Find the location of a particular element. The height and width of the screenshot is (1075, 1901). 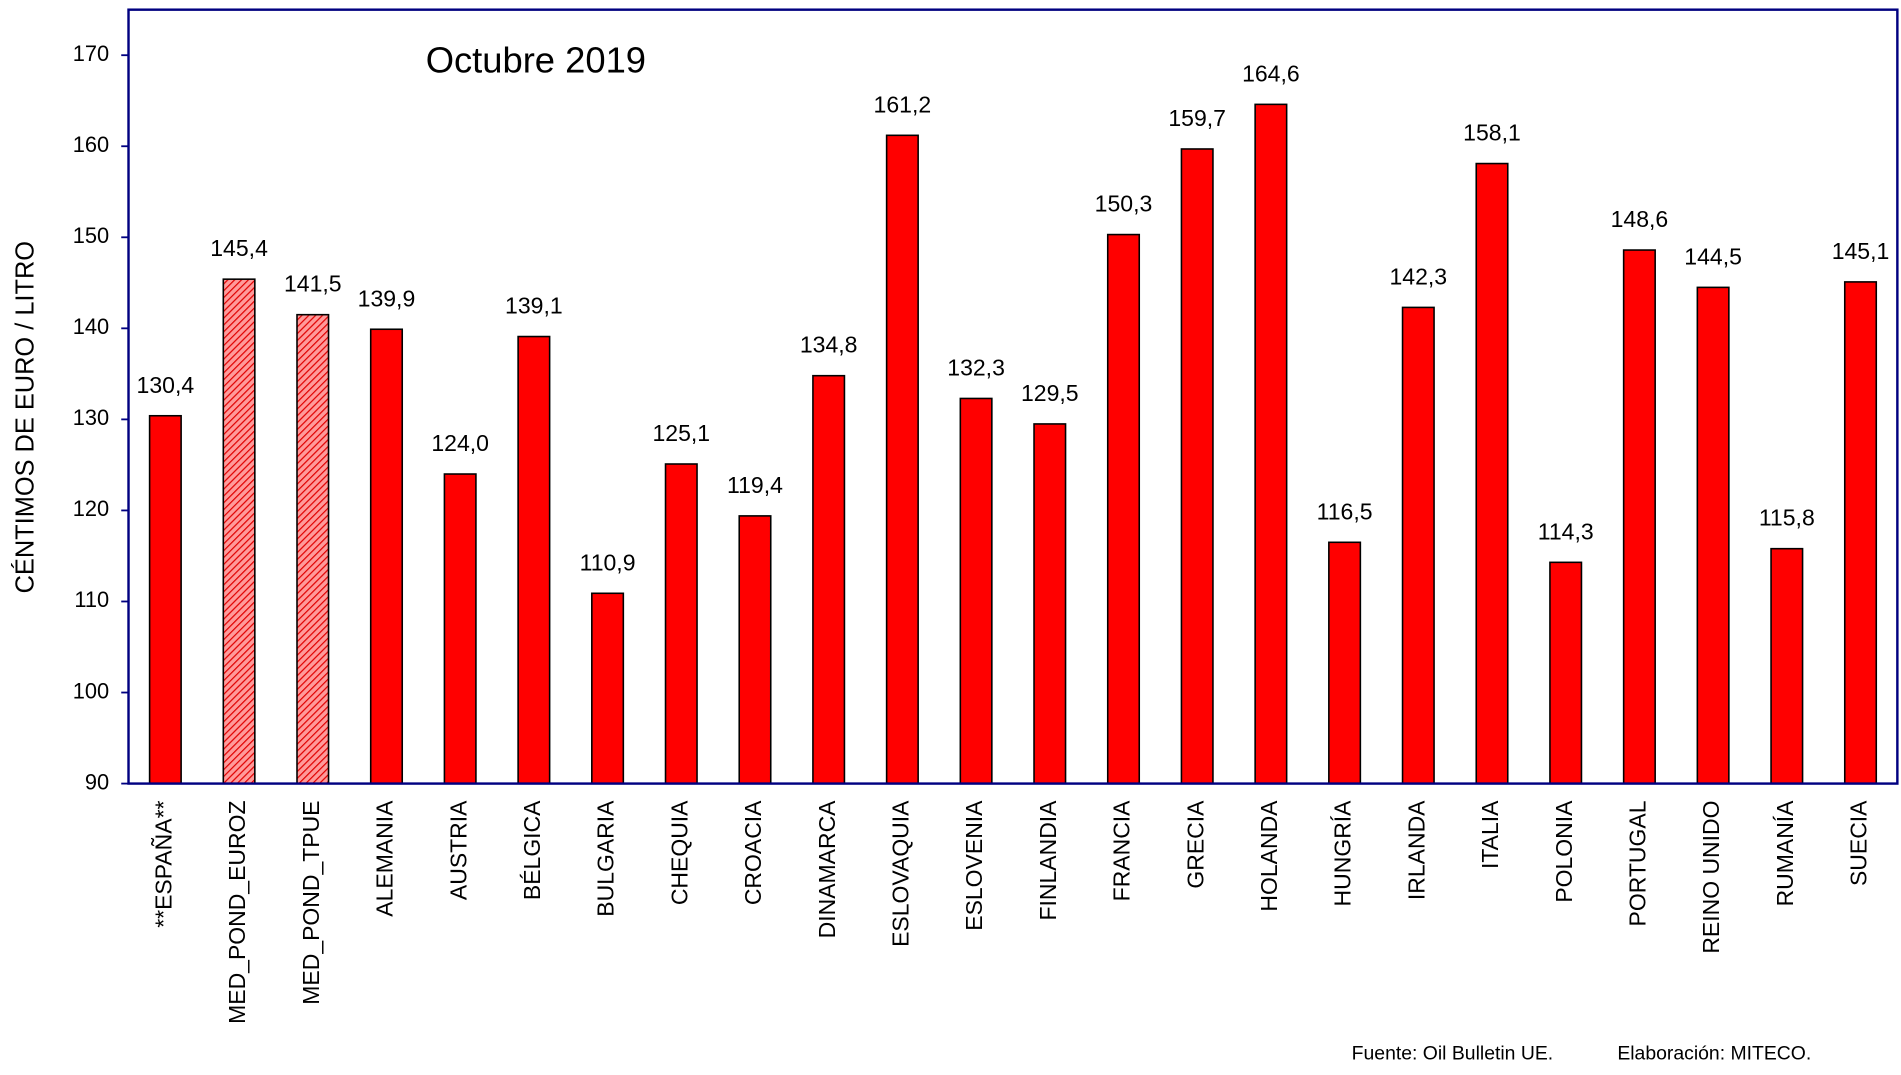

x-tick-label: ESLOVAQUIA is located at coordinates (900, 873).